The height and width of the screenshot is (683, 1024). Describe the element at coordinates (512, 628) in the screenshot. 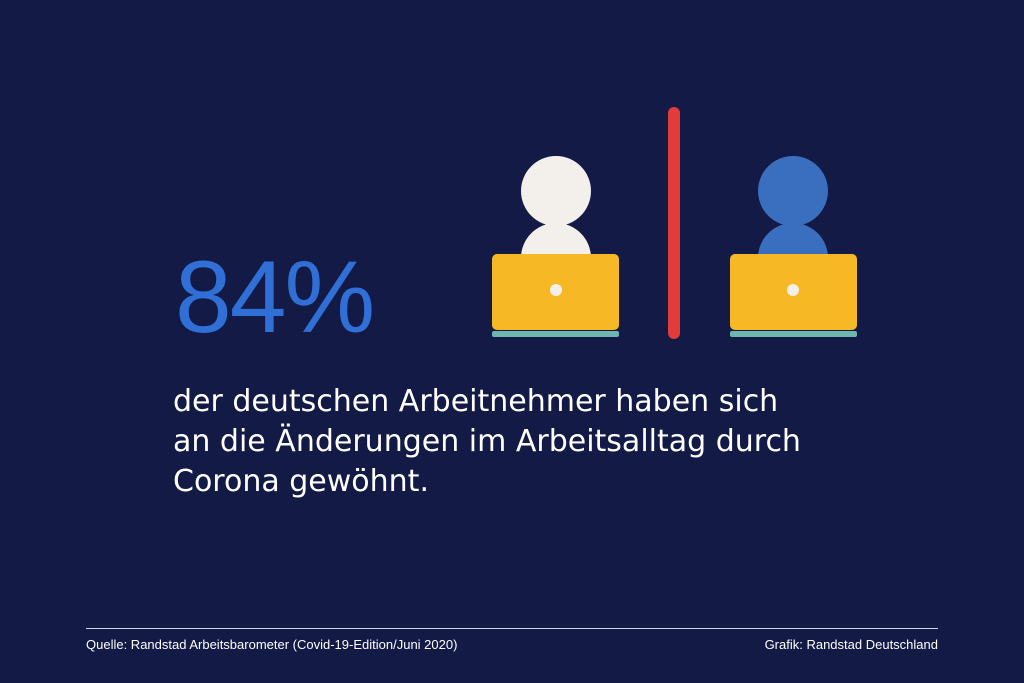

I see `footer-rule` at that location.